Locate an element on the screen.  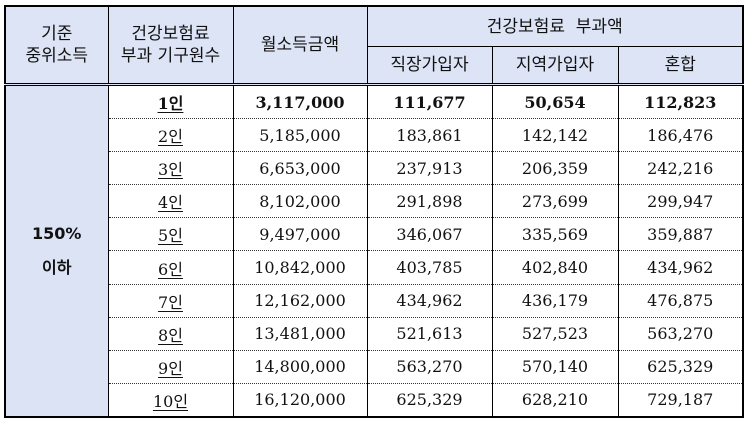
header-monthly-income: 월소득금액 is located at coordinates (300, 45).